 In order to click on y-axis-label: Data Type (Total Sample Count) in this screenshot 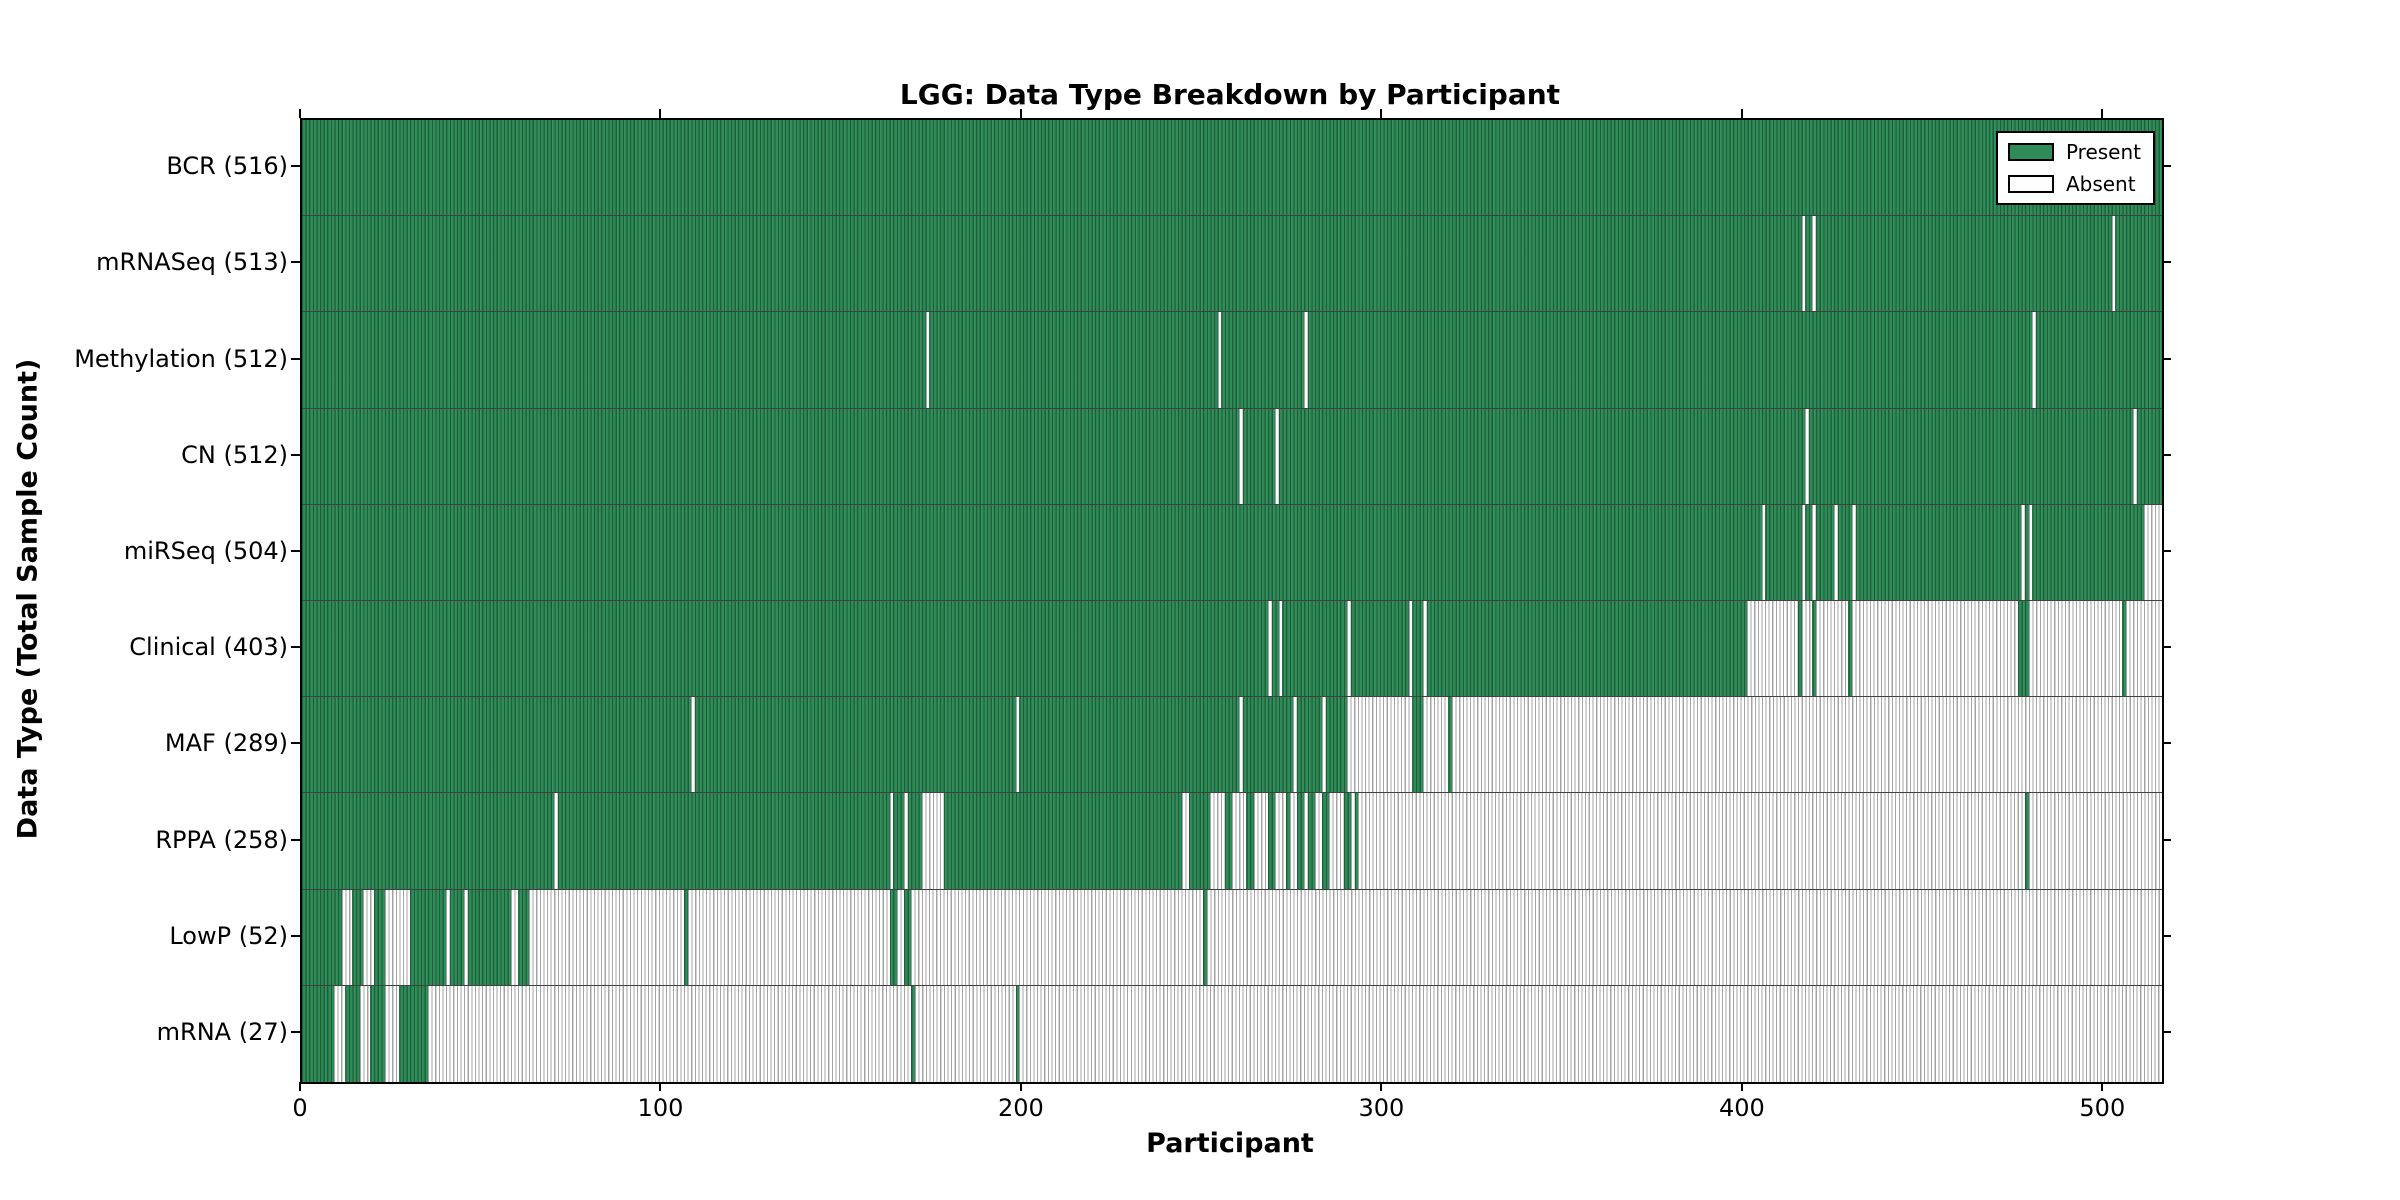, I will do `click(28, 599)`.